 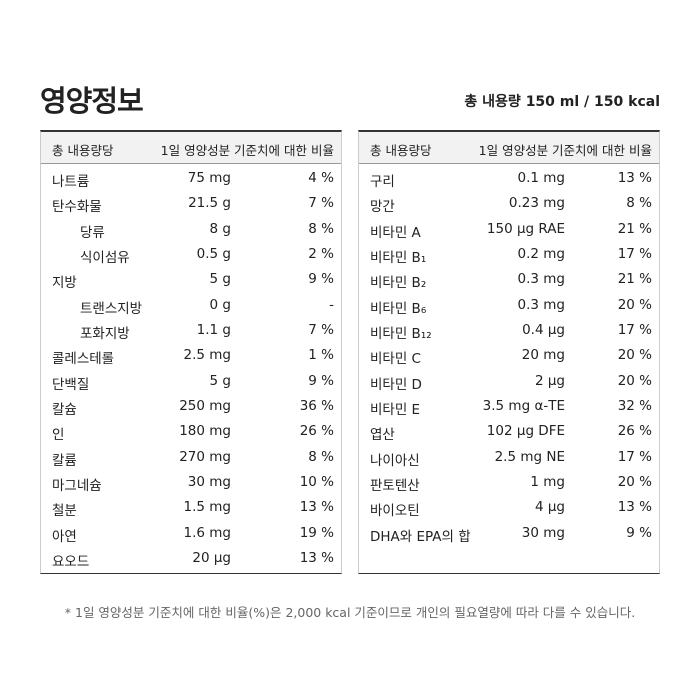 What do you see at coordinates (207, 532) in the screenshot?
I see `nutrient-amount: 1.6 mg` at bounding box center [207, 532].